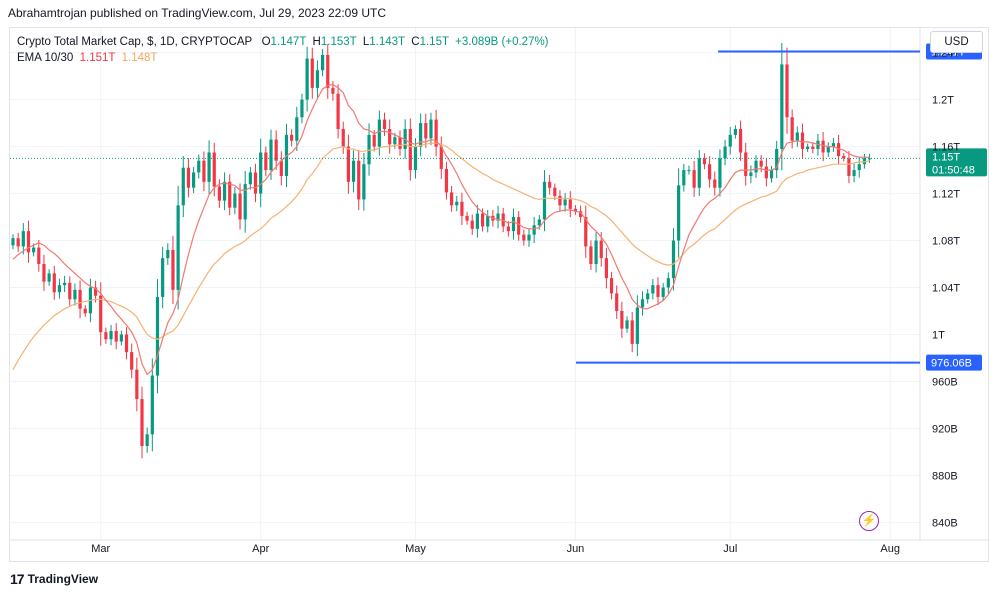  What do you see at coordinates (946, 148) in the screenshot?
I see `y-tick-label: 1.16T` at bounding box center [946, 148].